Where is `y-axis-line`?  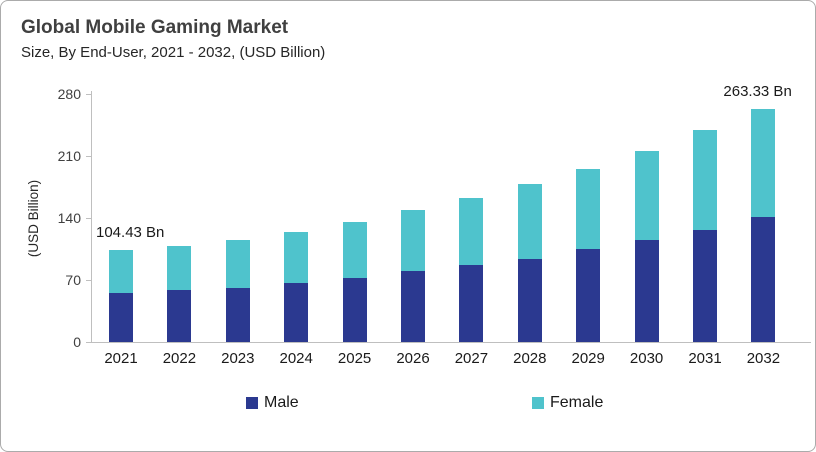 y-axis-line is located at coordinates (91, 216).